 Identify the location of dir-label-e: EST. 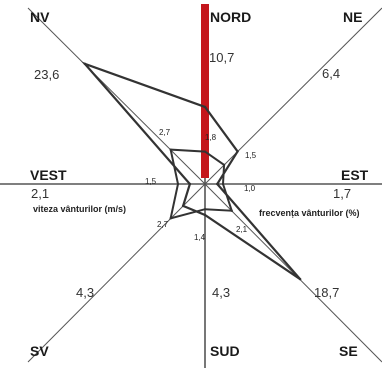
(355, 175).